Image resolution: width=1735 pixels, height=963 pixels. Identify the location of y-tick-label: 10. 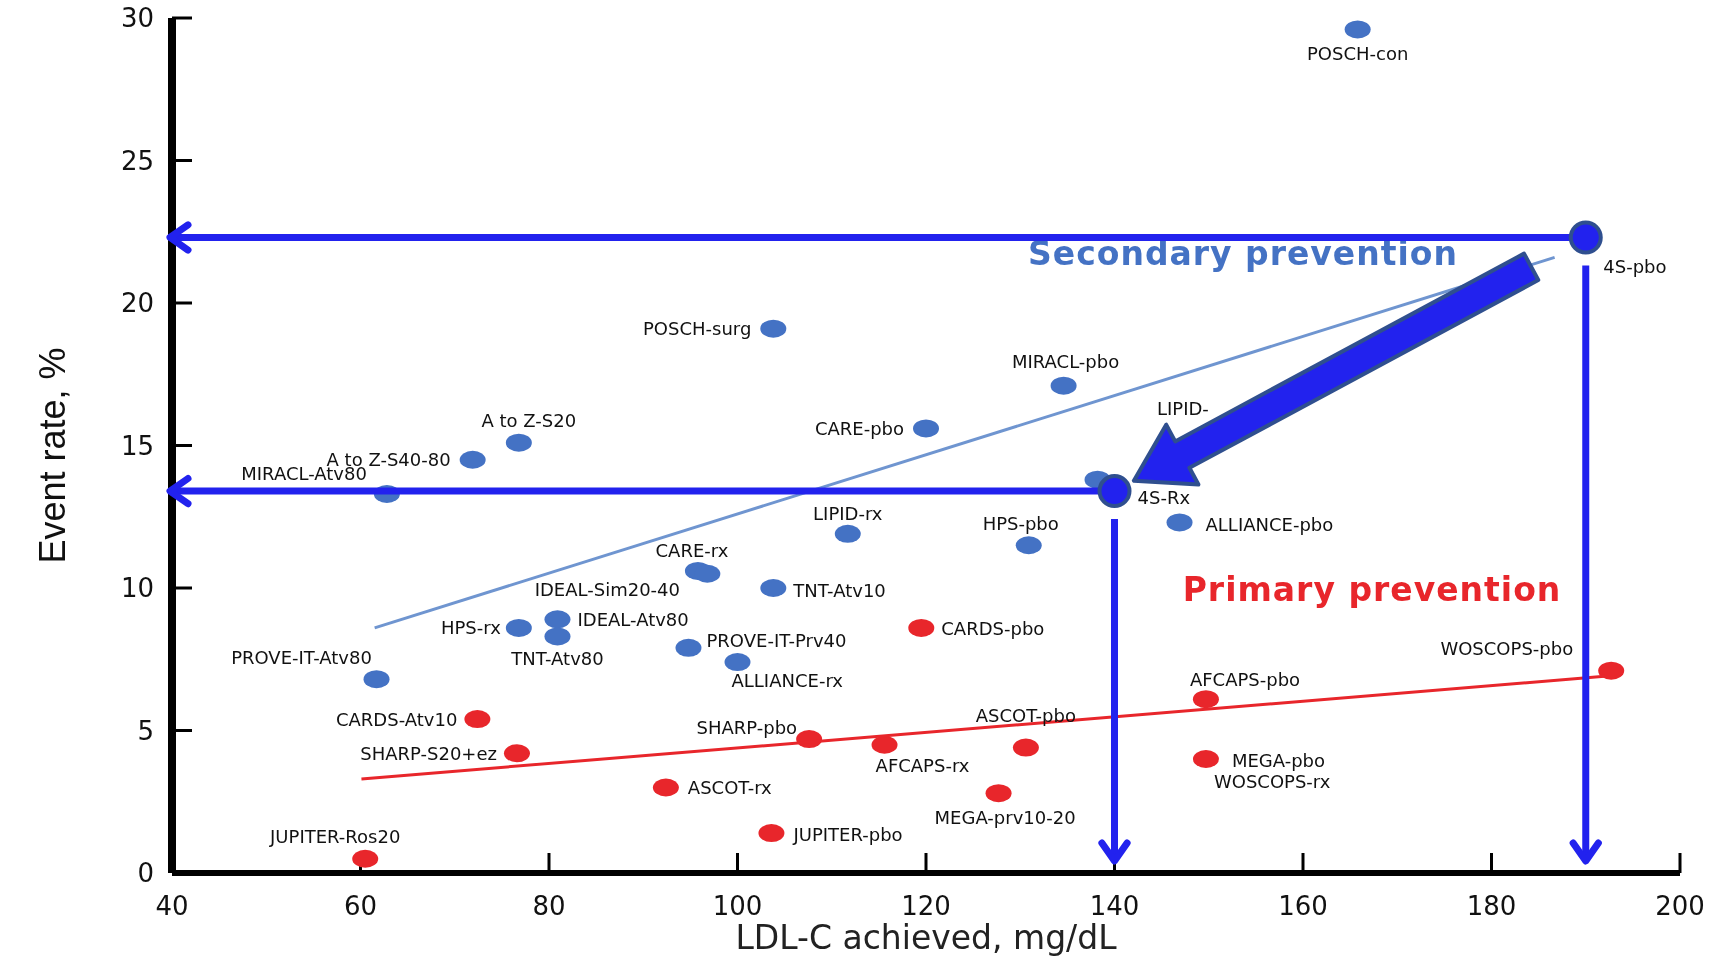
(137, 588).